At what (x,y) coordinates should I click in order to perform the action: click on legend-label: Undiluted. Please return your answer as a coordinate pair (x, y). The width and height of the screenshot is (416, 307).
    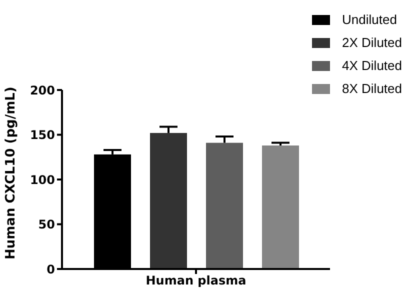
    Looking at the image, I should click on (369, 19).